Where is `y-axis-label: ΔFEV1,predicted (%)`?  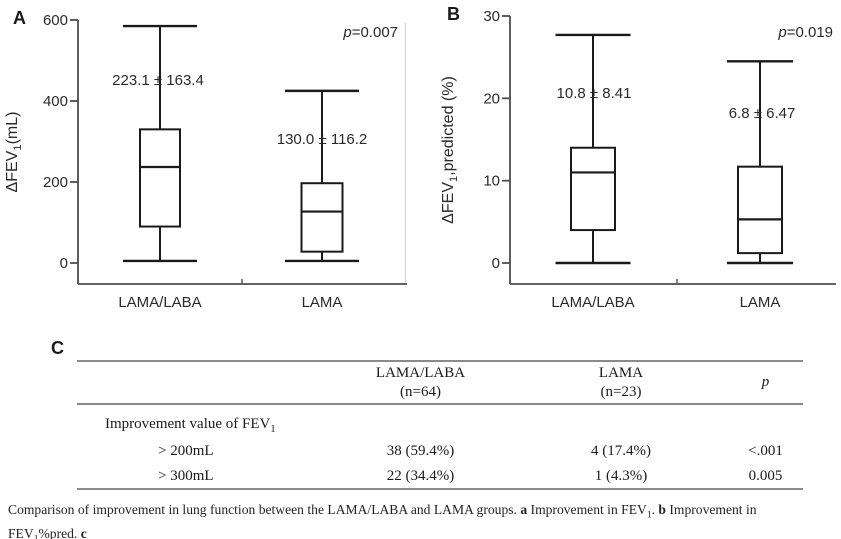
y-axis-label: ΔFEV1,predicted (%) is located at coordinates (450, 150).